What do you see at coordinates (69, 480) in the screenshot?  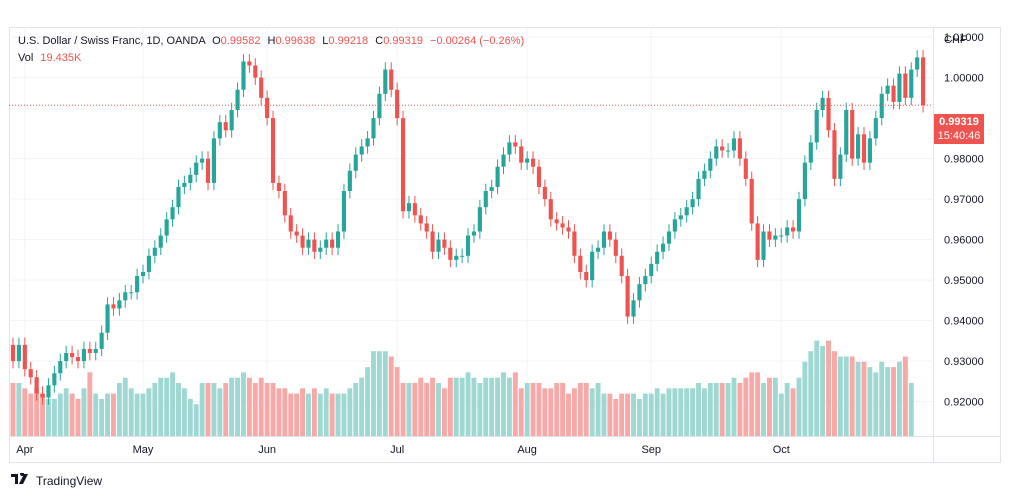 I see `brand-name: TradingView` at bounding box center [69, 480].